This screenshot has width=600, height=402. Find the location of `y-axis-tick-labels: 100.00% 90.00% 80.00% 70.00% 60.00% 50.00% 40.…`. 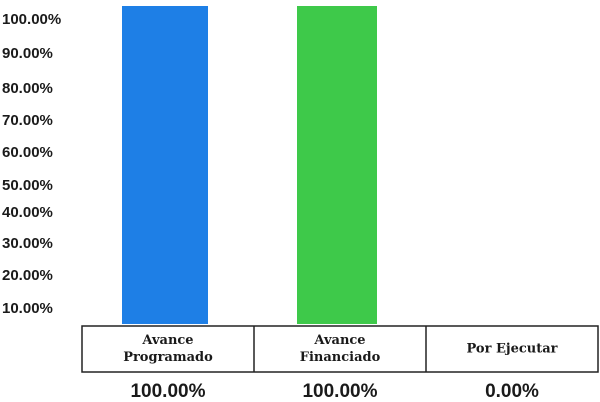

y-axis-tick-labels: 100.00% 90.00% 80.00% 70.00% 60.00% 50.00% 40.… is located at coordinates (31, 164).